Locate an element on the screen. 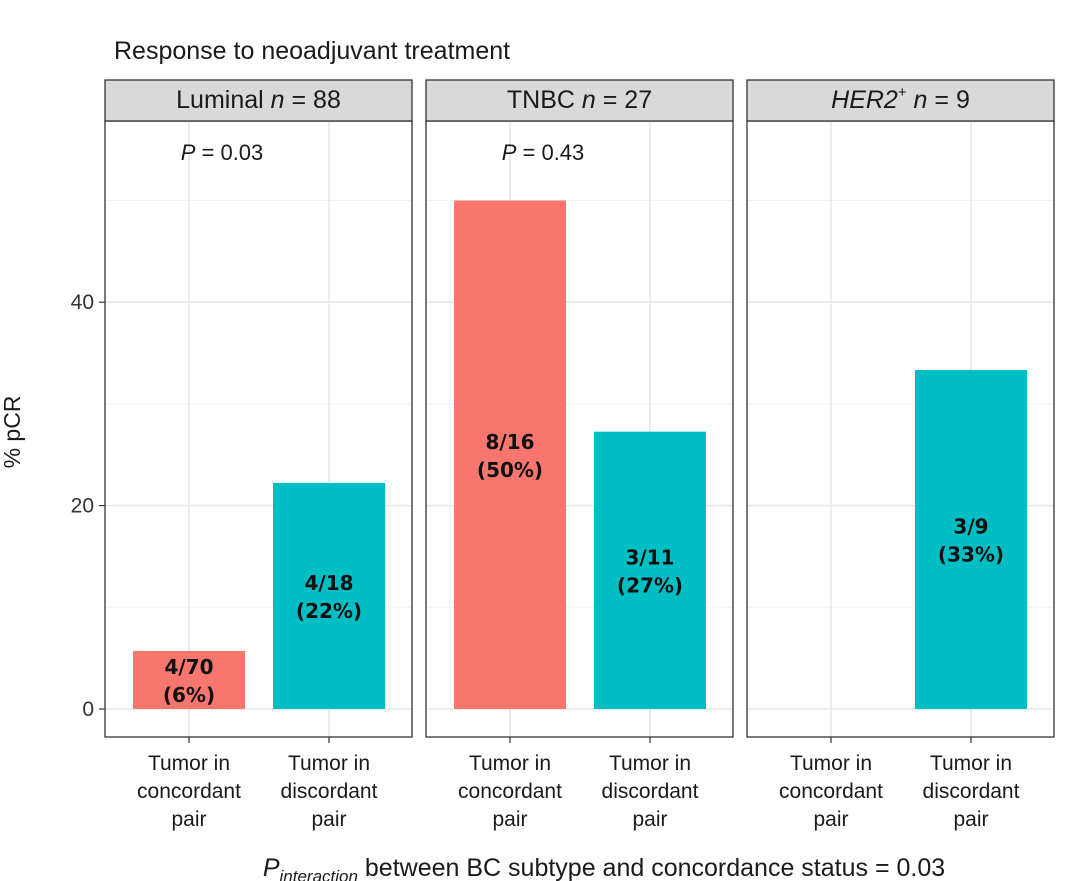 The image size is (1075, 881). panel-p-value: P = 0.43 is located at coordinates (543, 152).